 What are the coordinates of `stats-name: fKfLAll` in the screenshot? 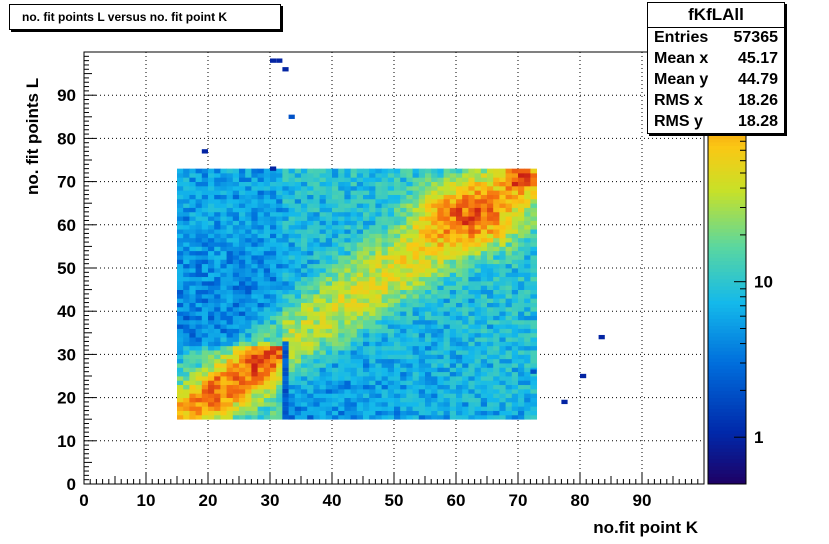 It's located at (716, 15).